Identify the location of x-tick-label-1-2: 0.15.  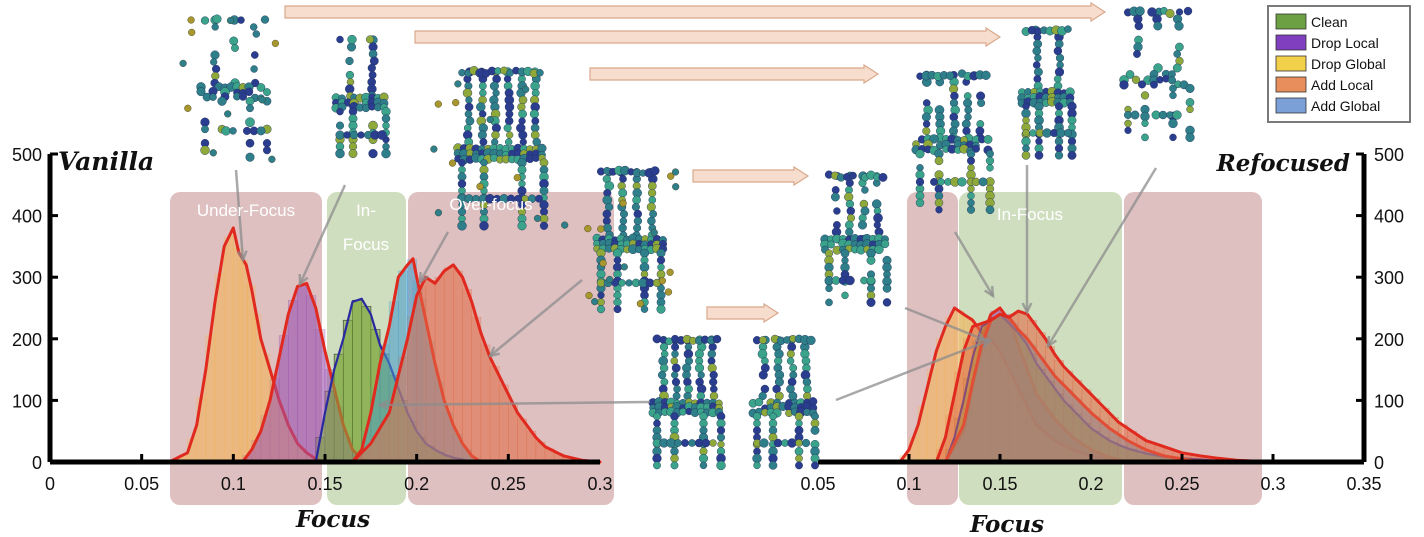
(999, 484).